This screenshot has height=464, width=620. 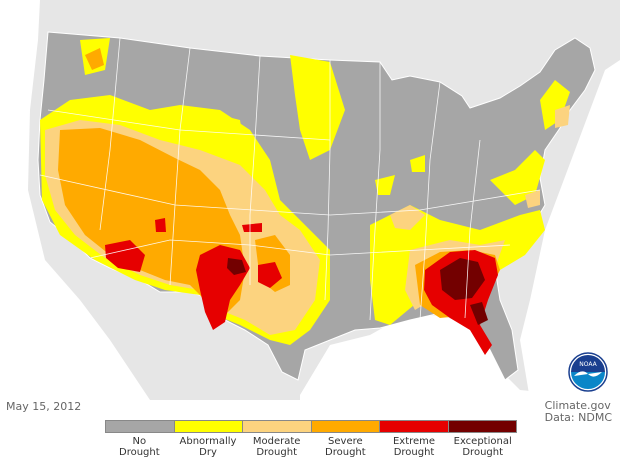 I want to click on map-date: May 15, 2012, so click(x=44, y=406).